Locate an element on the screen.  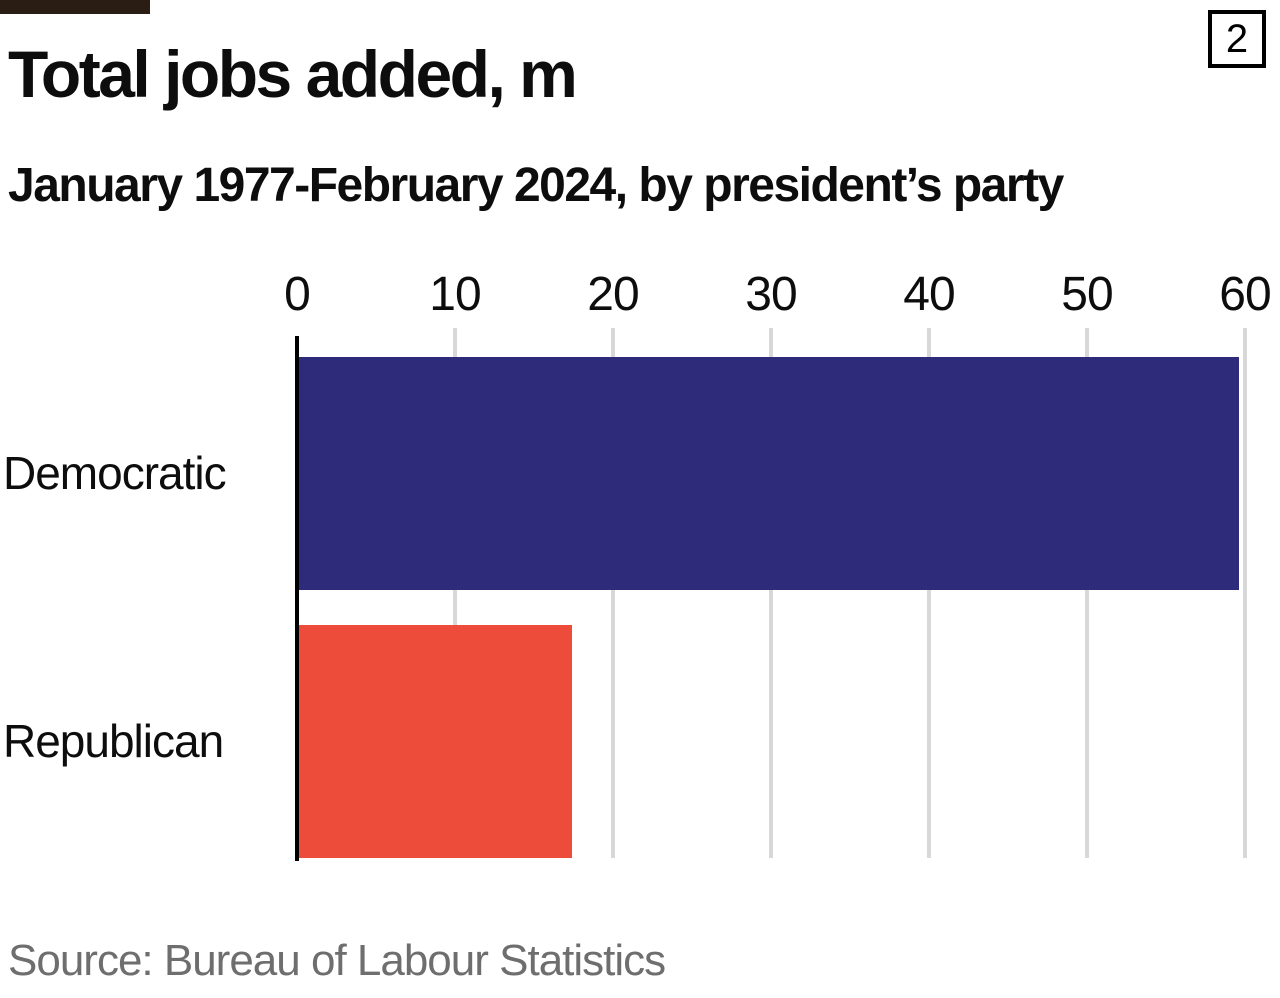
brand-tab is located at coordinates (75, 7).